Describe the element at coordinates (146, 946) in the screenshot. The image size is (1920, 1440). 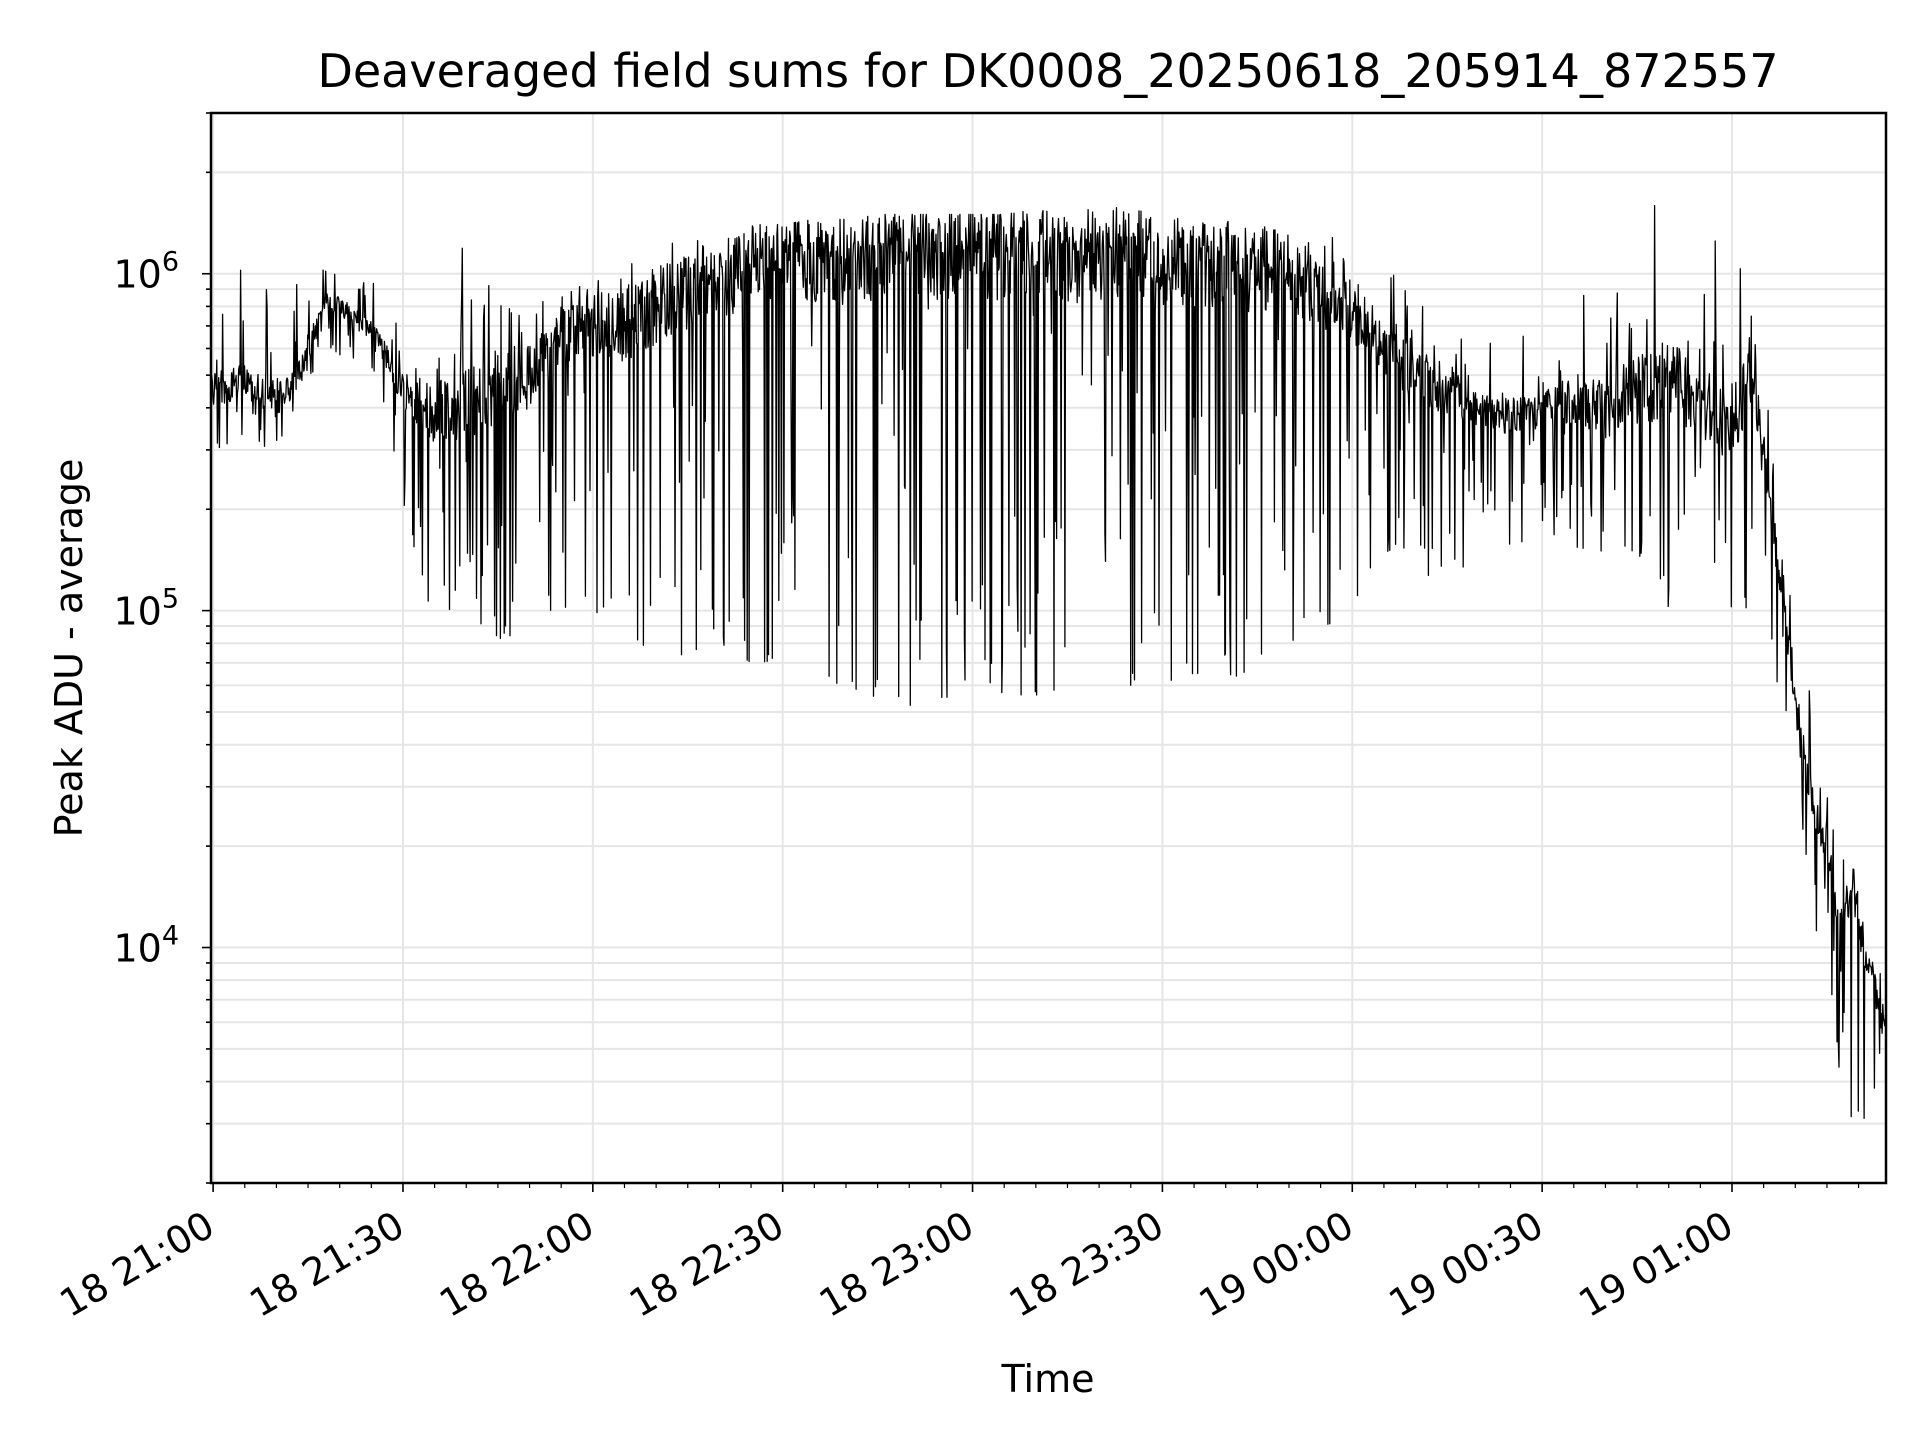
I see `y-tick-label: 104` at that location.